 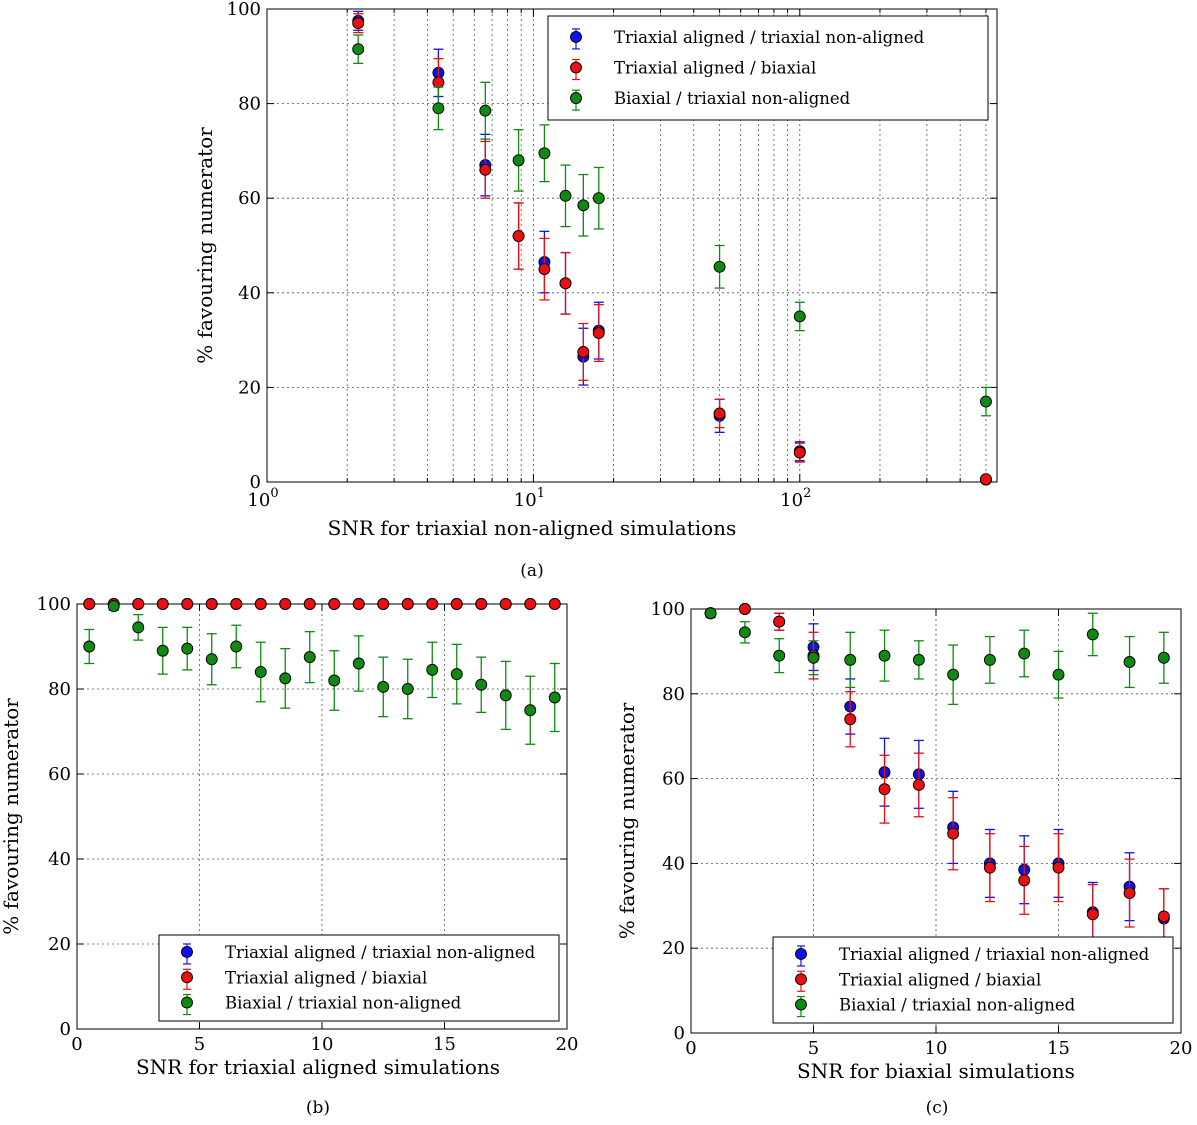 What do you see at coordinates (937, 656) in the screenshot?
I see `series-green` at bounding box center [937, 656].